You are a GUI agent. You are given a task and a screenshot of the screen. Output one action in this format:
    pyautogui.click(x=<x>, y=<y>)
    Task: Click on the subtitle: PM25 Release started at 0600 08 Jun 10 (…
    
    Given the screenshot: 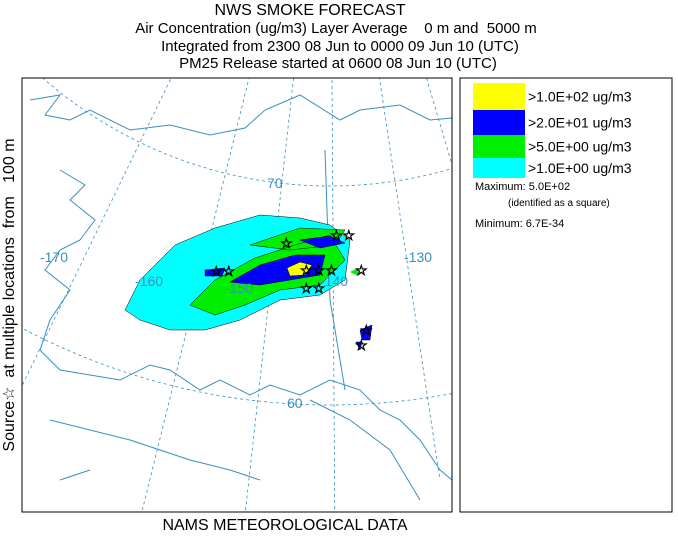 What is the action you would take?
    pyautogui.click(x=338, y=63)
    